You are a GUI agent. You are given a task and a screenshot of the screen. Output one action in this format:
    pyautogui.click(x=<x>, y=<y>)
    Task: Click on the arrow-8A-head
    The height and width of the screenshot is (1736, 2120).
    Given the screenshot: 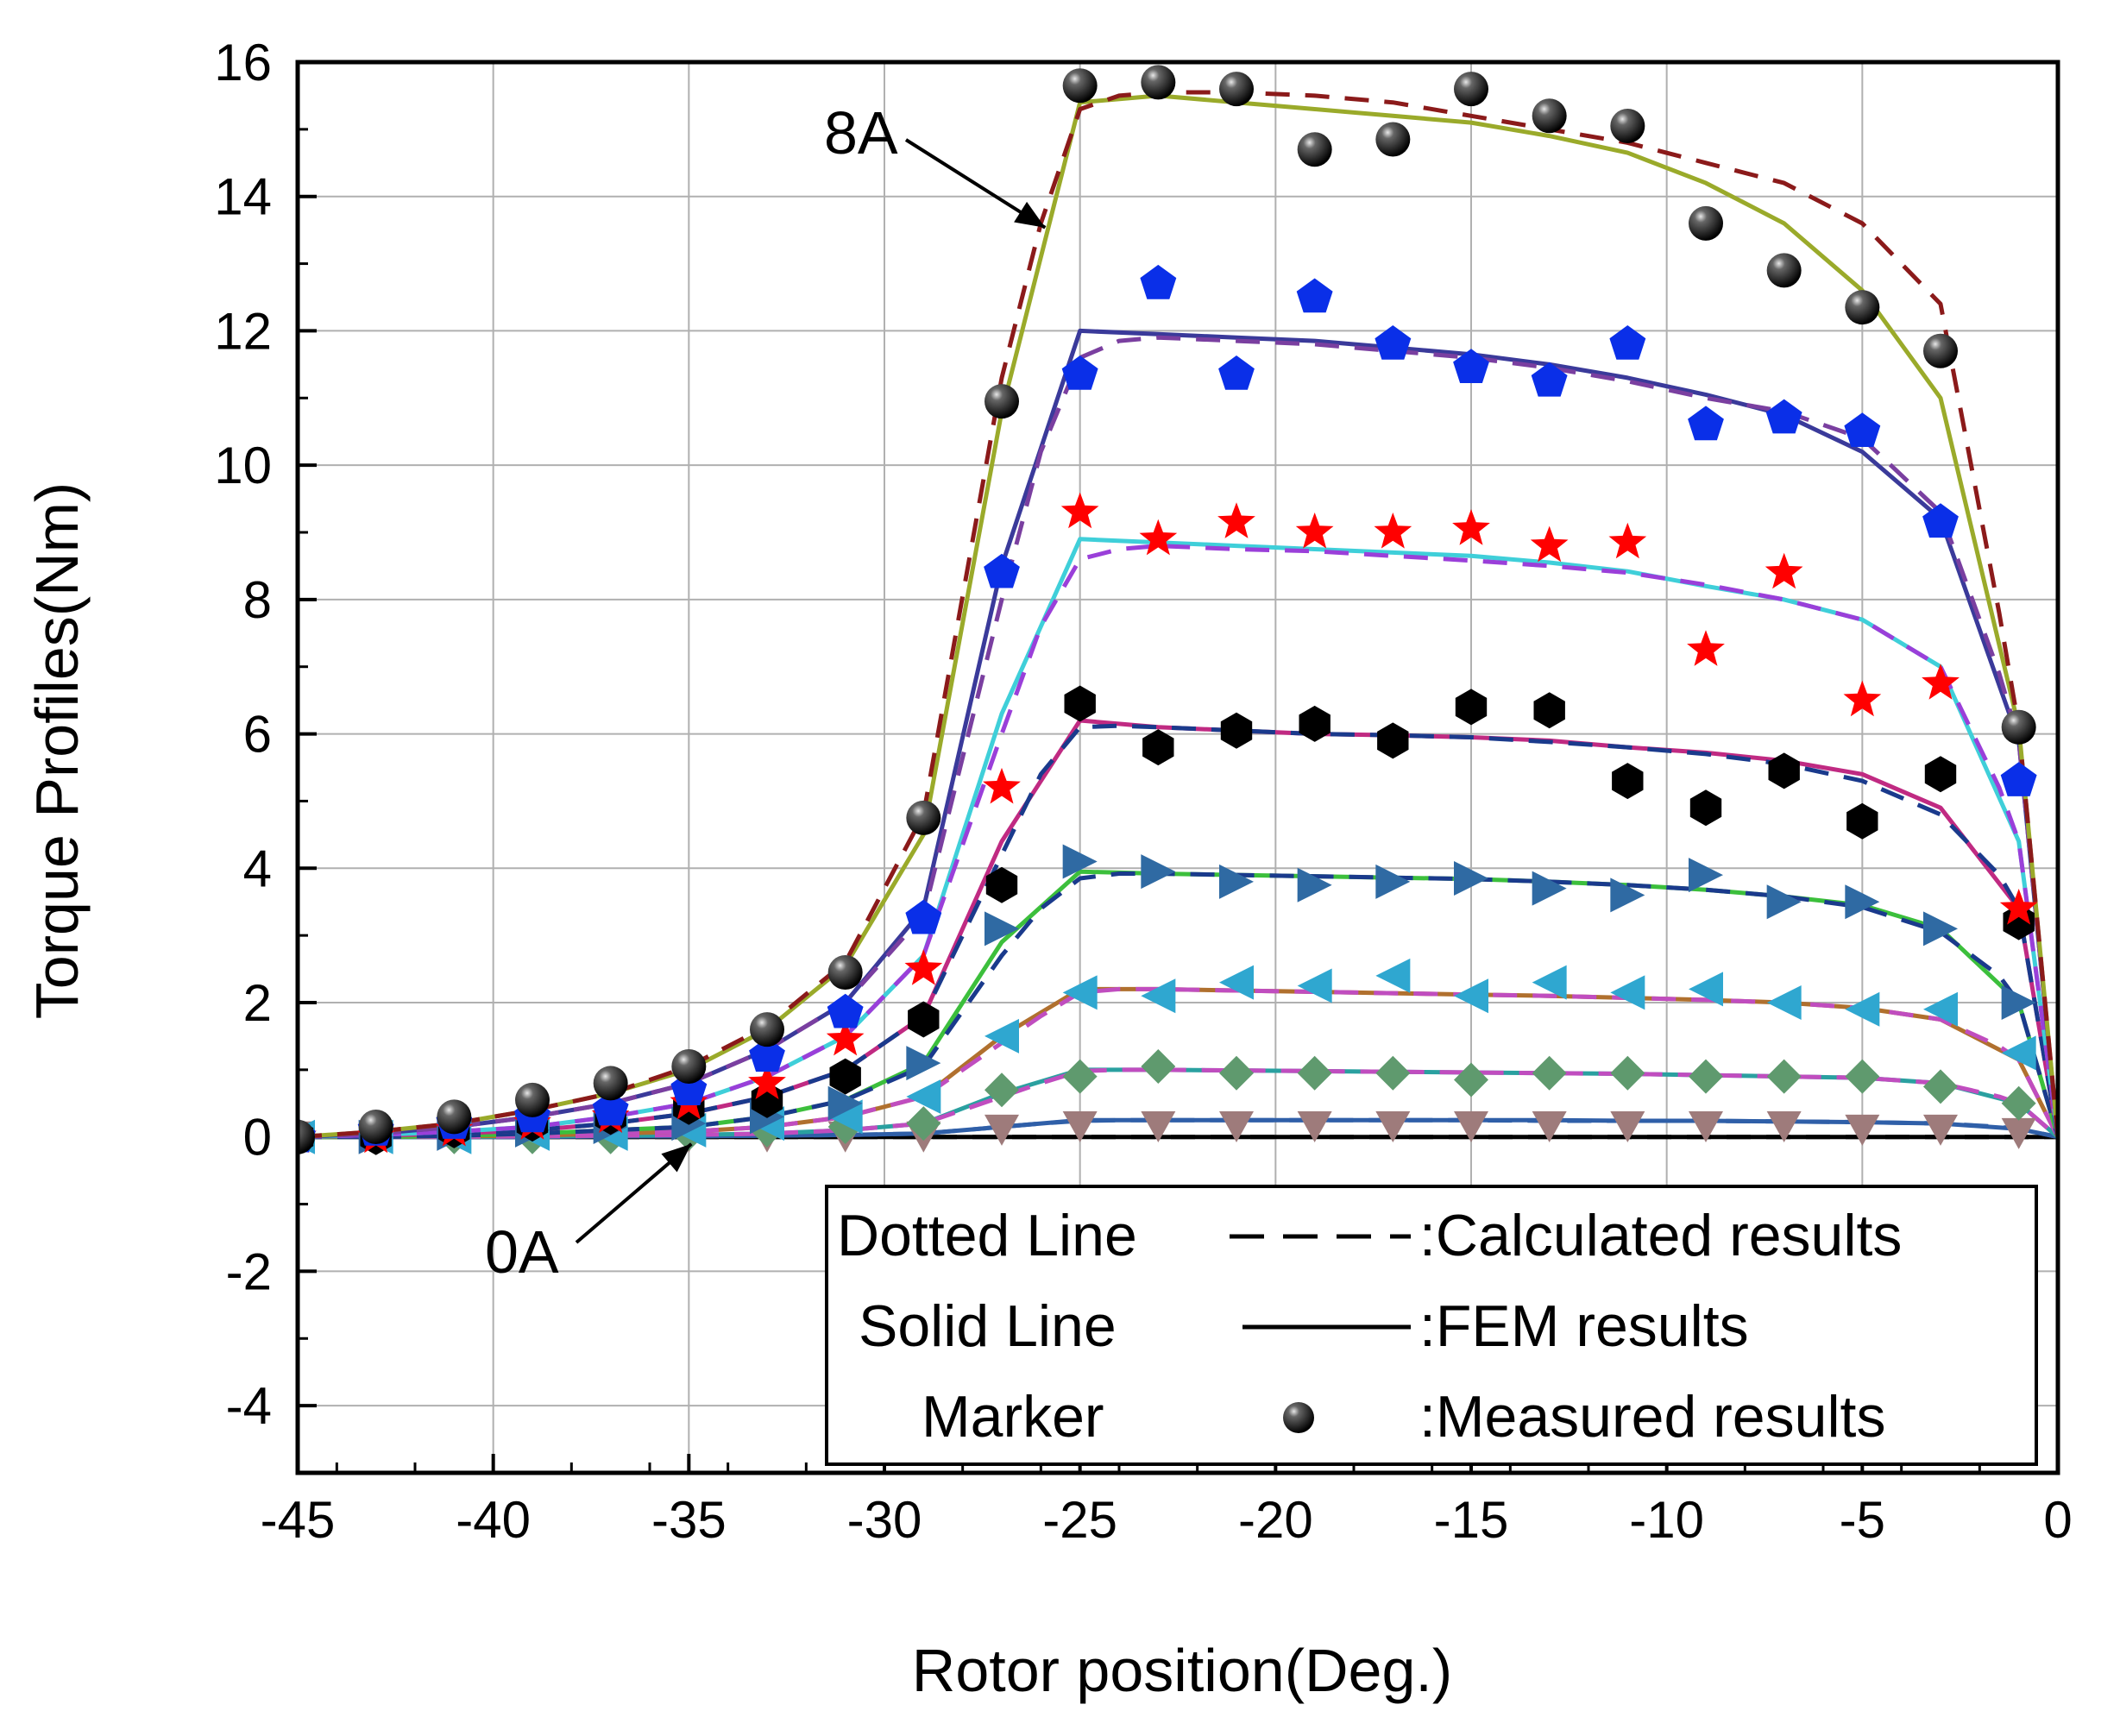 What is the action you would take?
    pyautogui.click(x=1030, y=214)
    